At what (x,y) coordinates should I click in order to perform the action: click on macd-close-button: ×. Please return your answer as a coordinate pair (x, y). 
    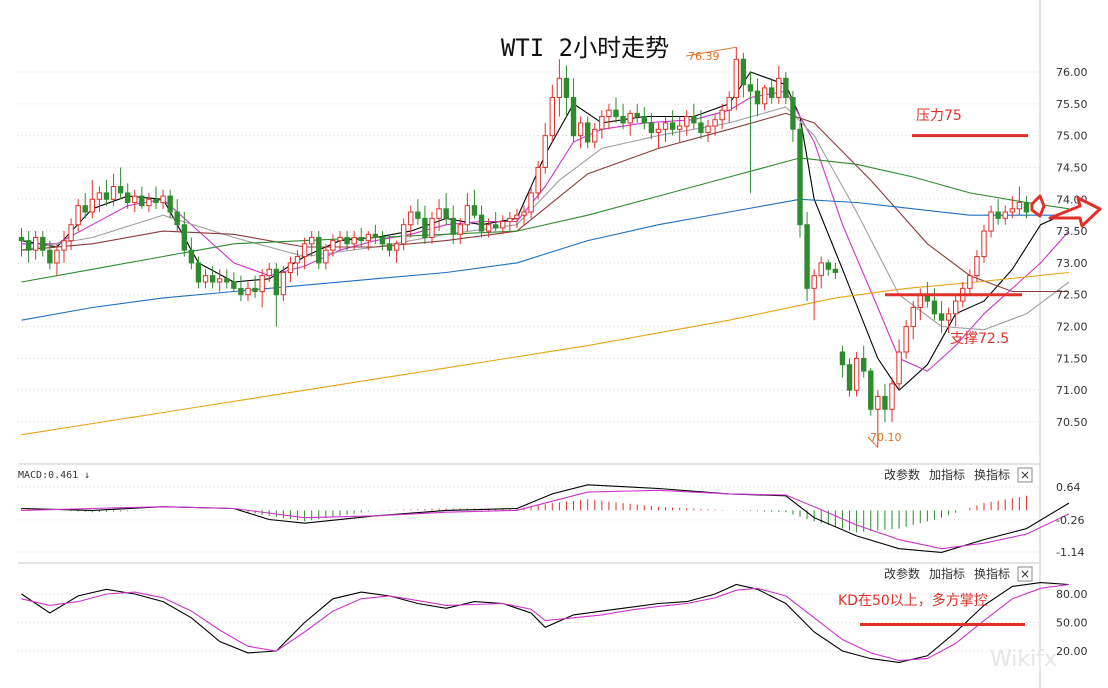
    Looking at the image, I should click on (1025, 475).